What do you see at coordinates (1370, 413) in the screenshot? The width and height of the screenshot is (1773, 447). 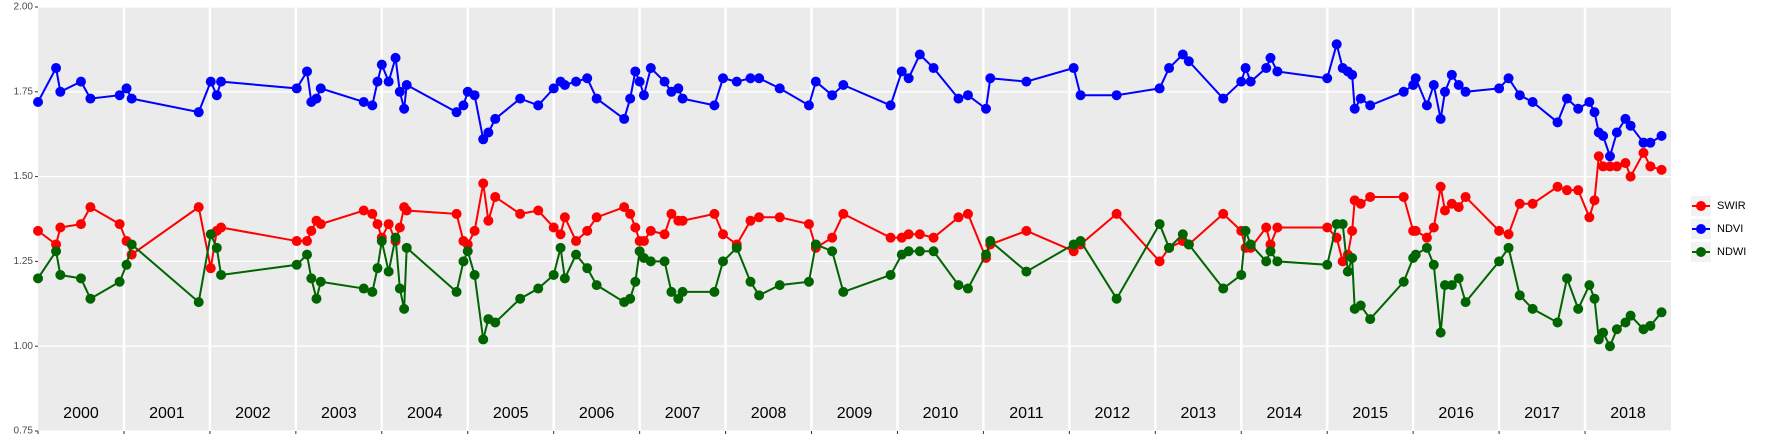 I see `year-label: 2015` at bounding box center [1370, 413].